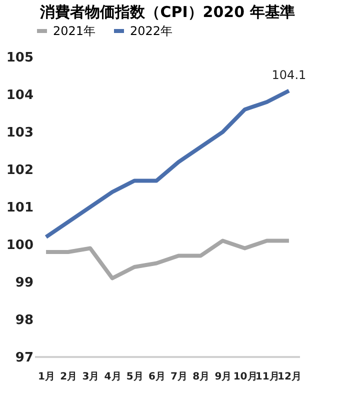  Describe the element at coordinates (47, 377) in the screenshot. I see `x-tick-label: 1月` at that location.